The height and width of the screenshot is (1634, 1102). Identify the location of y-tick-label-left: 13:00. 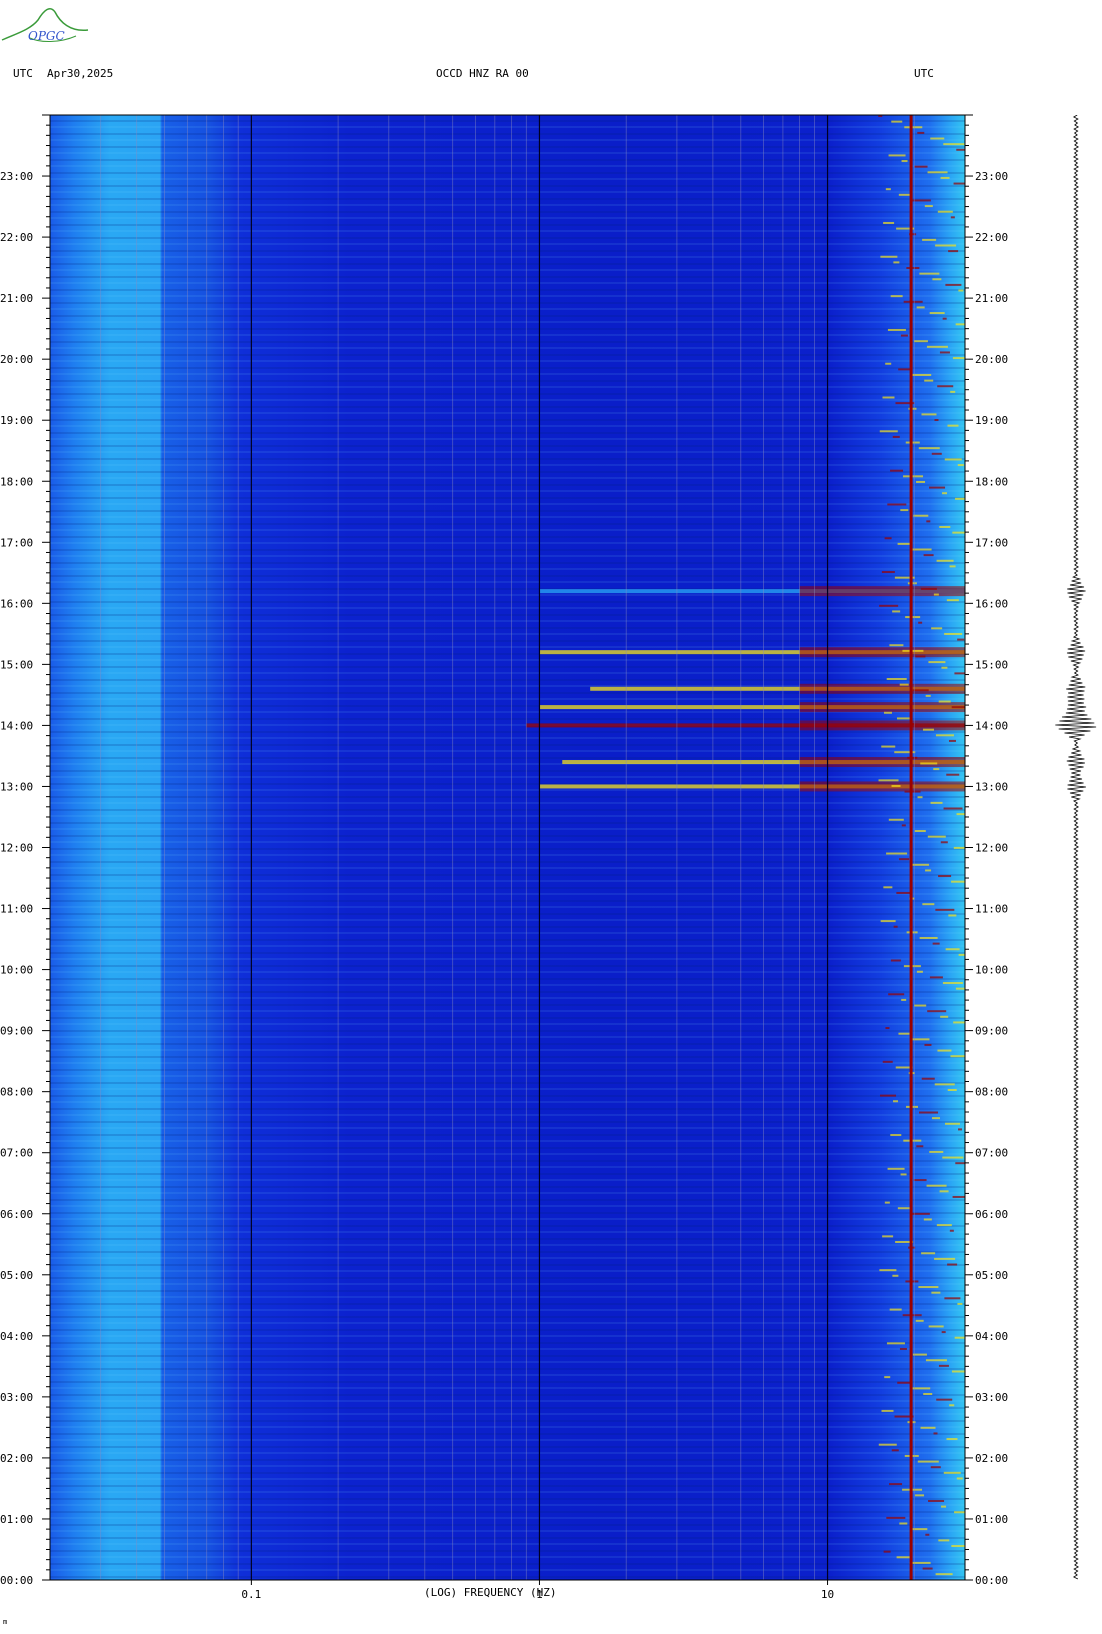
(16, 786).